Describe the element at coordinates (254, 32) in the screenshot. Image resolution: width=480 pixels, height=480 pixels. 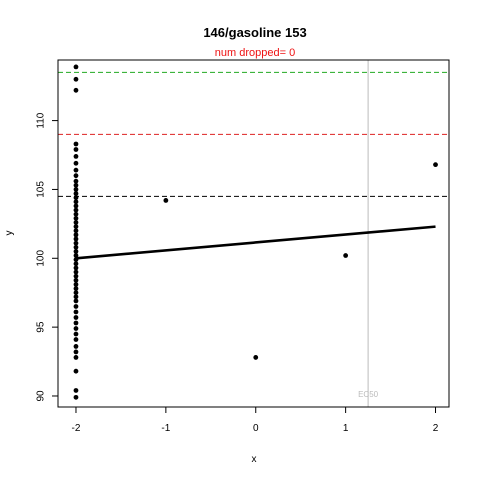
I see `chart-title: 146/gasoline 153` at that location.